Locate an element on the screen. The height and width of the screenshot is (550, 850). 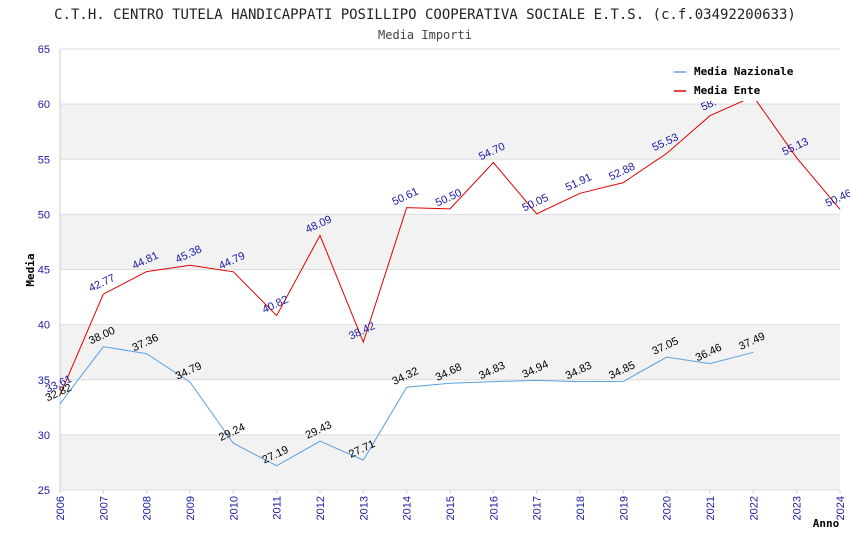
x-tick-label: 2024 is located at coordinates (841, 508).